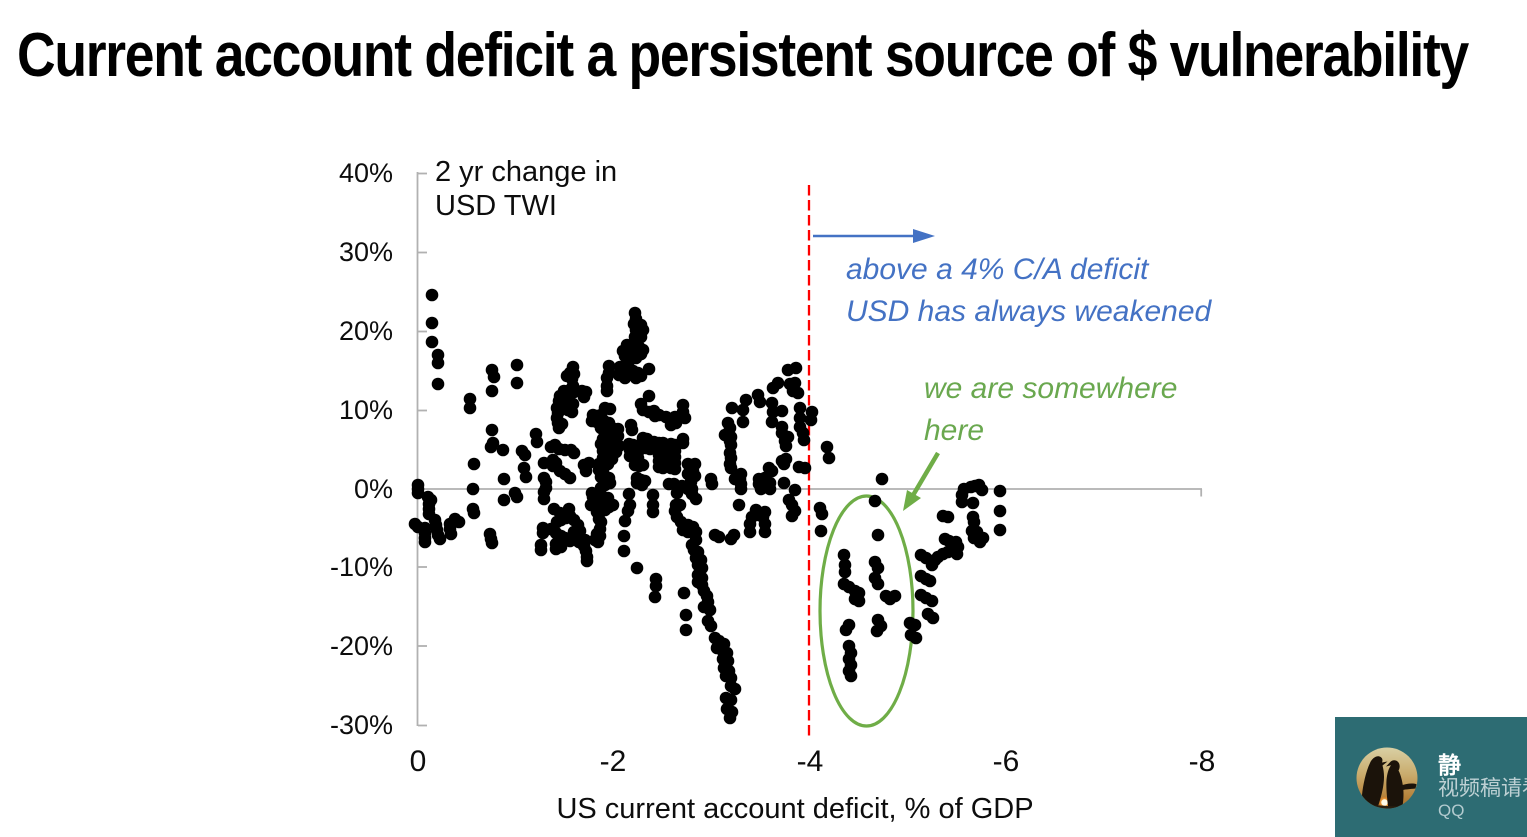 This screenshot has height=837, width=1527. I want to click on svg-text: 0%, so click(373, 489).